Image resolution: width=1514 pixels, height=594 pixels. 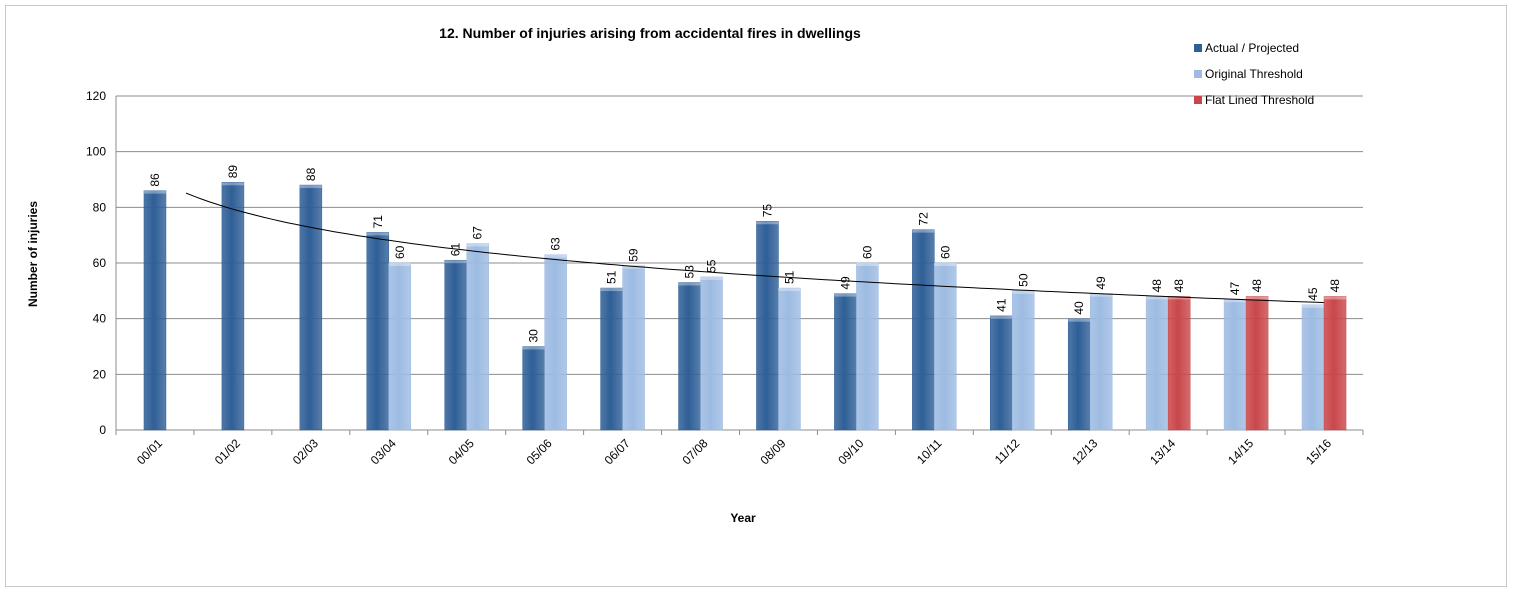 What do you see at coordinates (1084, 451) in the screenshot?
I see `x-tick-label: 12/13` at bounding box center [1084, 451].